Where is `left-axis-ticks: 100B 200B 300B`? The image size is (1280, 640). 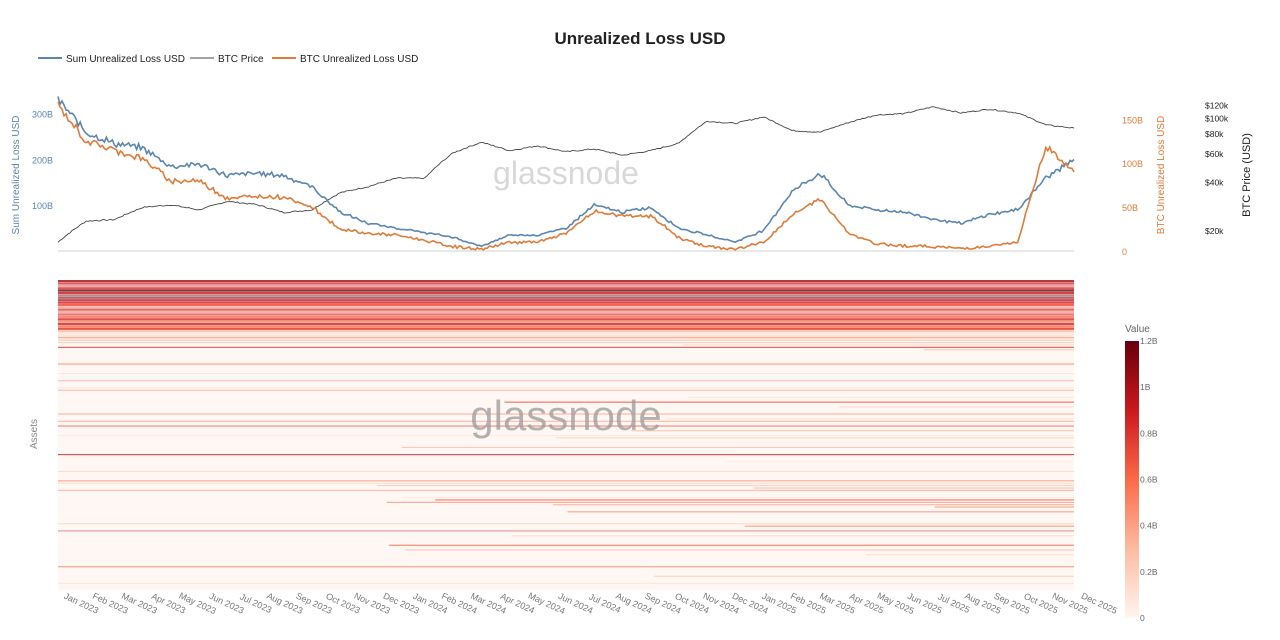 left-axis-ticks: 100B 200B 300B is located at coordinates (42, 161).